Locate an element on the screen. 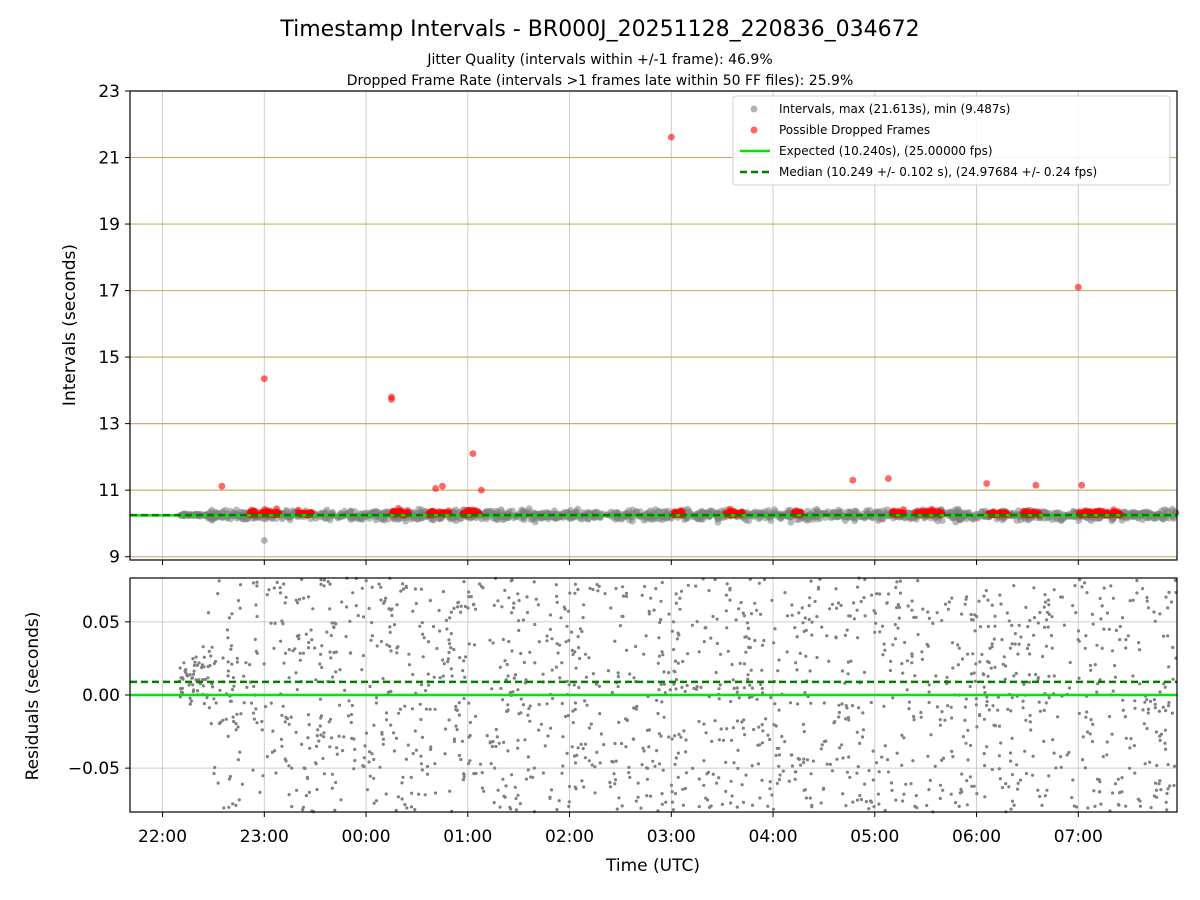 This screenshot has height=900, width=1200. interval-point is located at coordinates (780, 518).